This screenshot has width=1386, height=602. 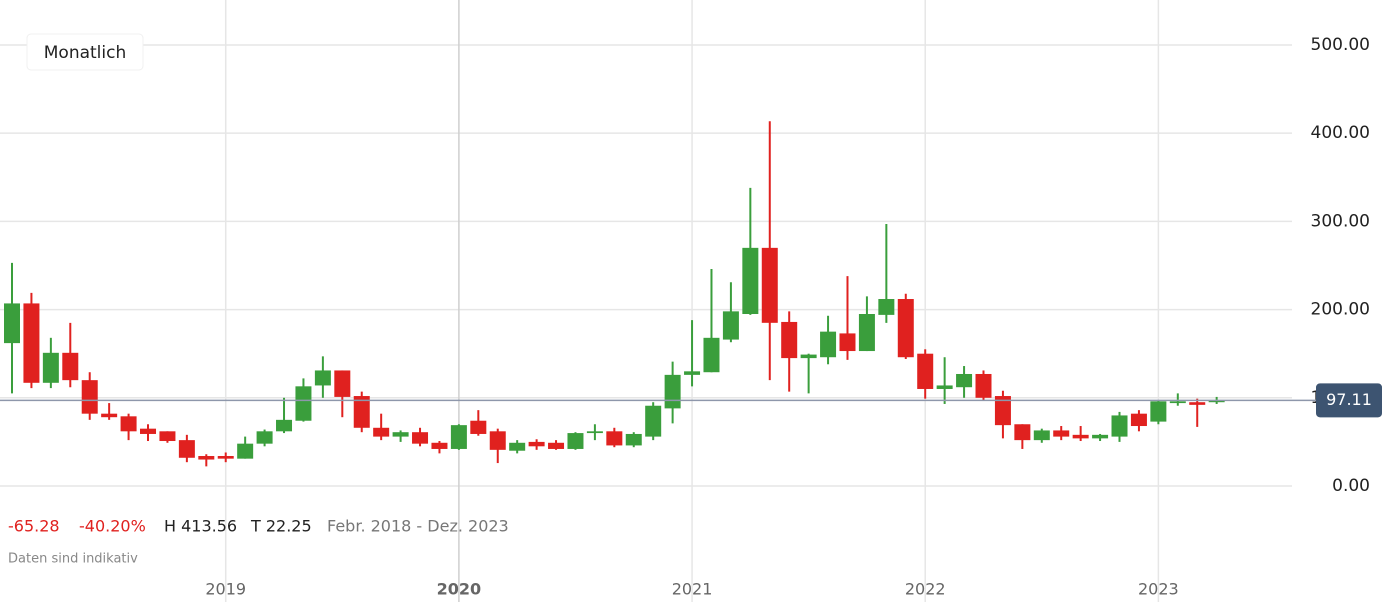 What do you see at coordinates (459, 589) in the screenshot?
I see `x-tick-label: 2020` at bounding box center [459, 589].